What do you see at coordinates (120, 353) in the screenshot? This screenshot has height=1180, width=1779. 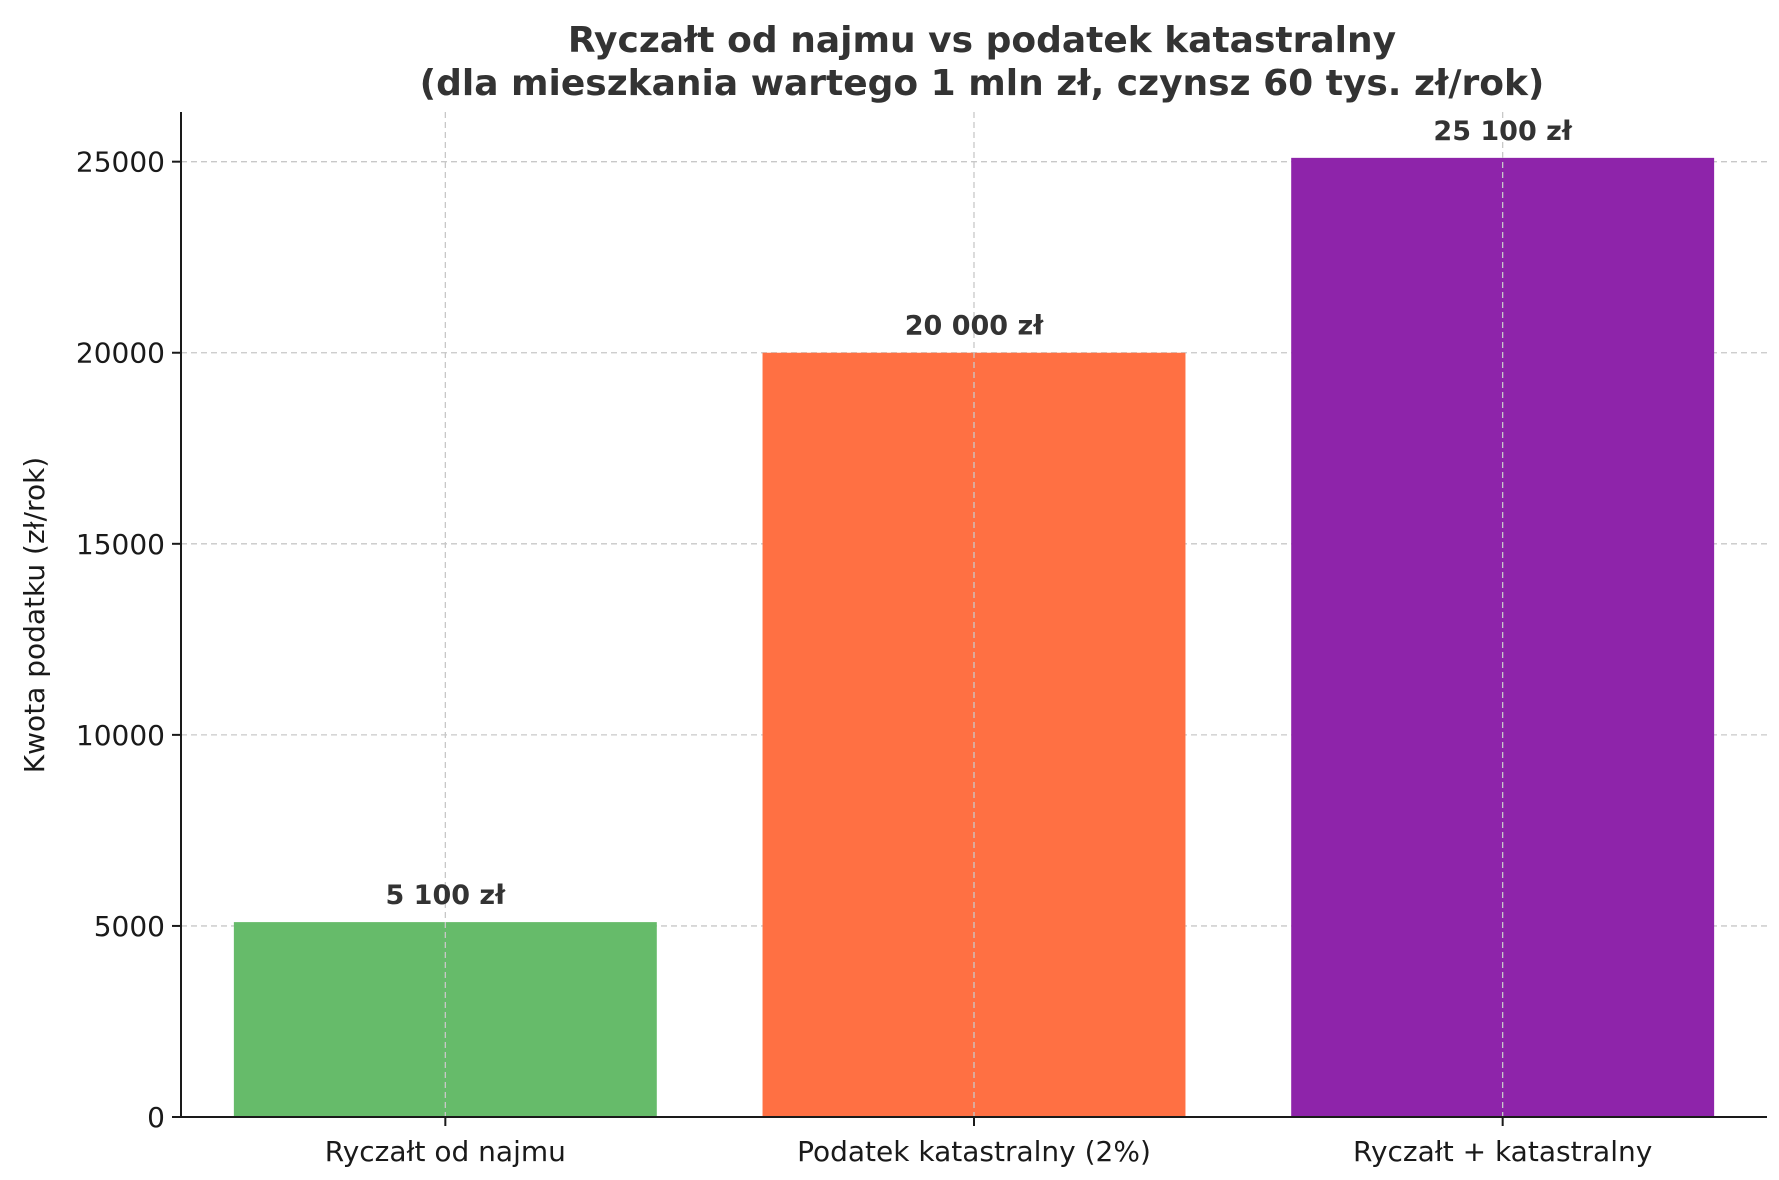 I see `y-tick-label: 20000` at bounding box center [120, 353].